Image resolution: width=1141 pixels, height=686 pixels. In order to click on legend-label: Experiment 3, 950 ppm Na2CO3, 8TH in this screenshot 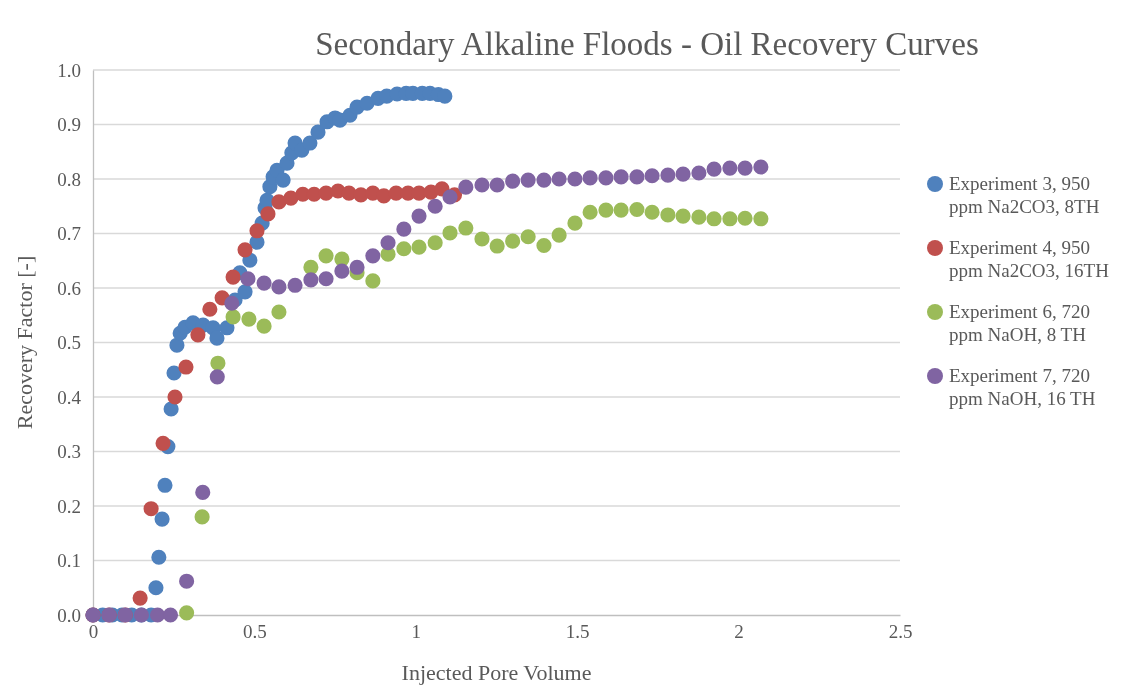, I will do `click(1024, 195)`.